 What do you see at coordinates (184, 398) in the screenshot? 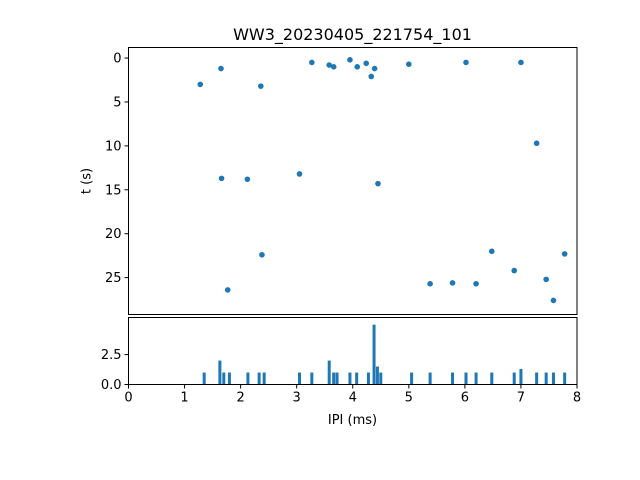
I see `tick-label: 1` at bounding box center [184, 398].